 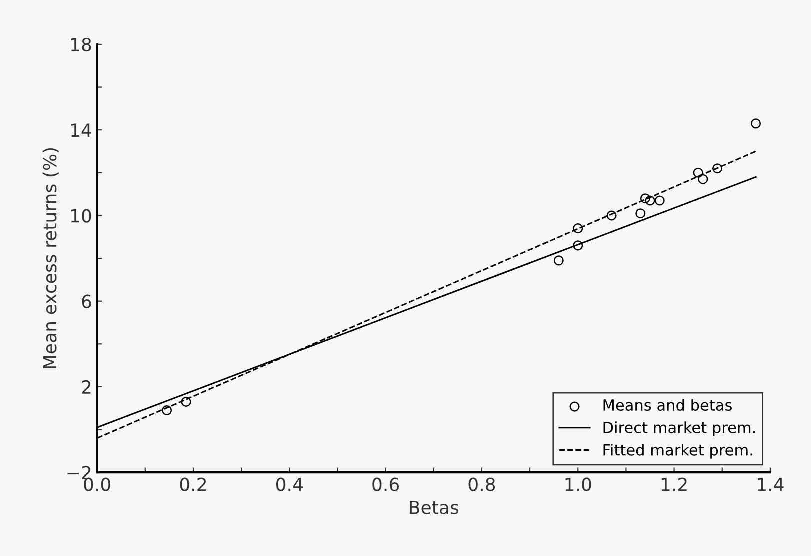 I want to click on legend-label: Direct market prem., so click(x=680, y=429).